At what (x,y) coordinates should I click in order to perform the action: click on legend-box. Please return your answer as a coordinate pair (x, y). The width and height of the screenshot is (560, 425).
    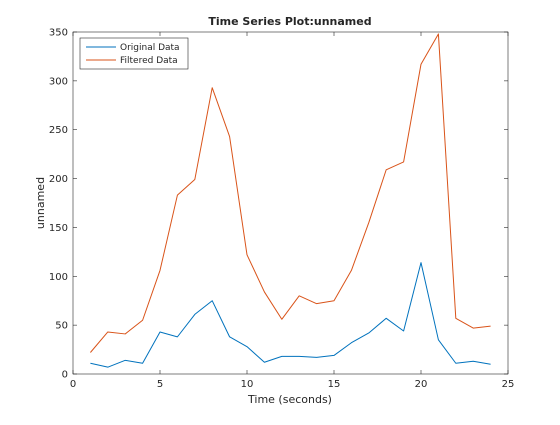
    Looking at the image, I should click on (134, 53).